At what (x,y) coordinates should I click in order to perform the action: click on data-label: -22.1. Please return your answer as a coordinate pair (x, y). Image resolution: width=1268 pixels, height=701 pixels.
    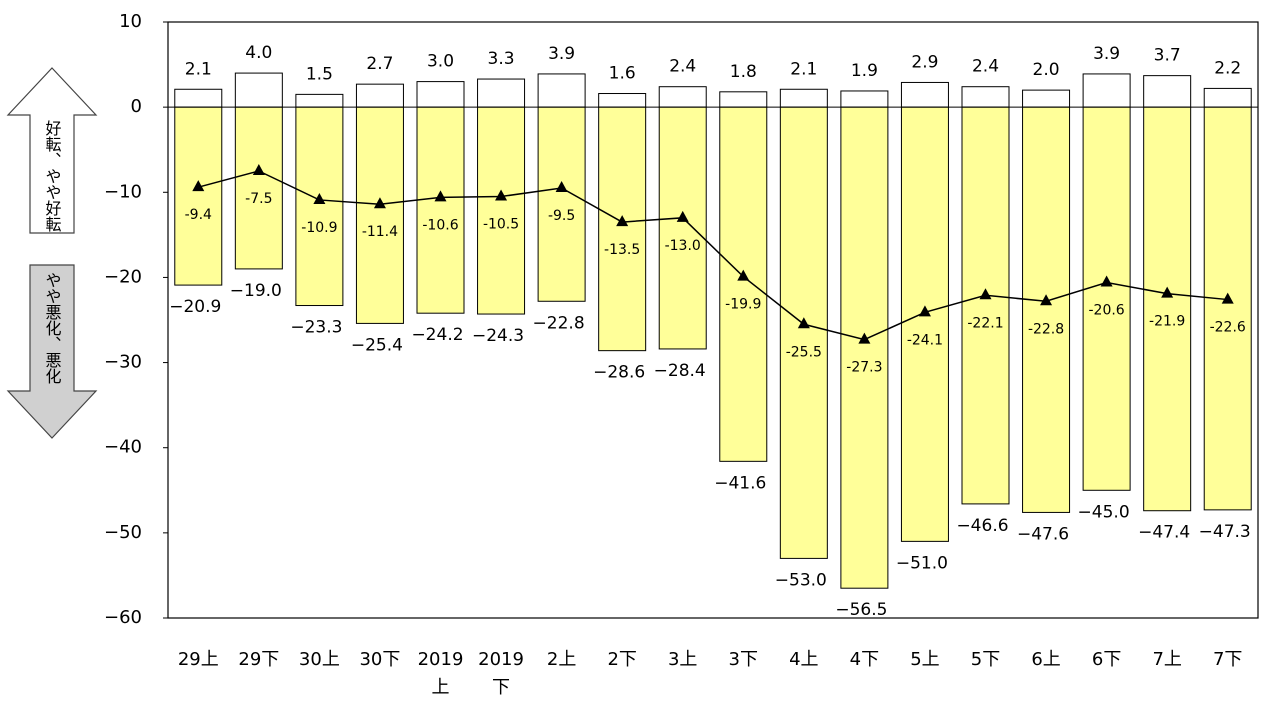
    Looking at the image, I should click on (985, 323).